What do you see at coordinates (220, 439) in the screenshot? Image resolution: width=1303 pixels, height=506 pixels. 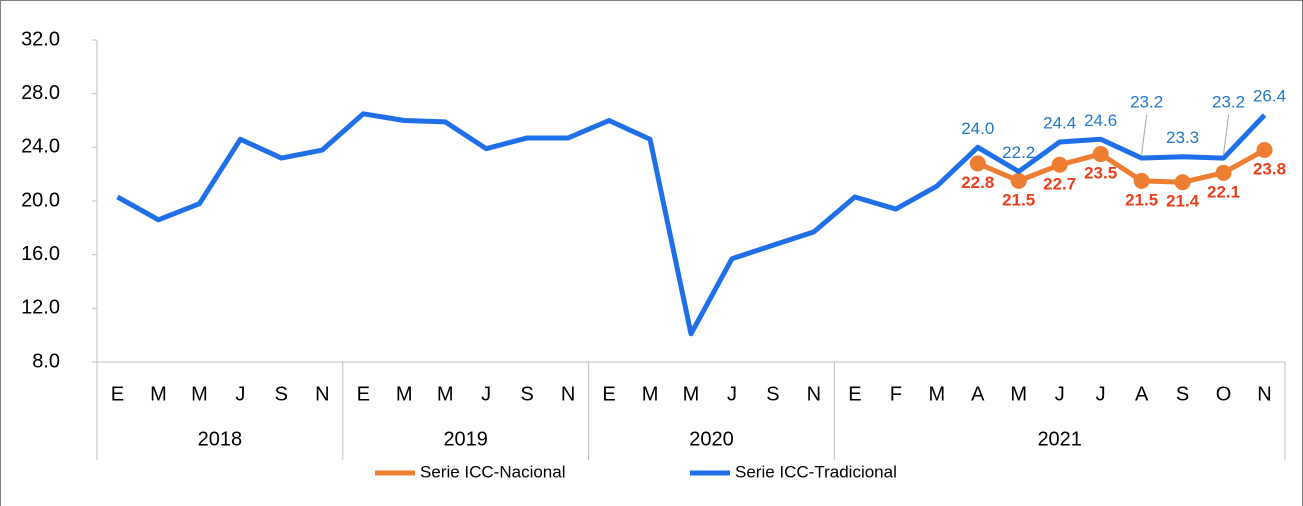 I see `x-group-label: 2018` at bounding box center [220, 439].